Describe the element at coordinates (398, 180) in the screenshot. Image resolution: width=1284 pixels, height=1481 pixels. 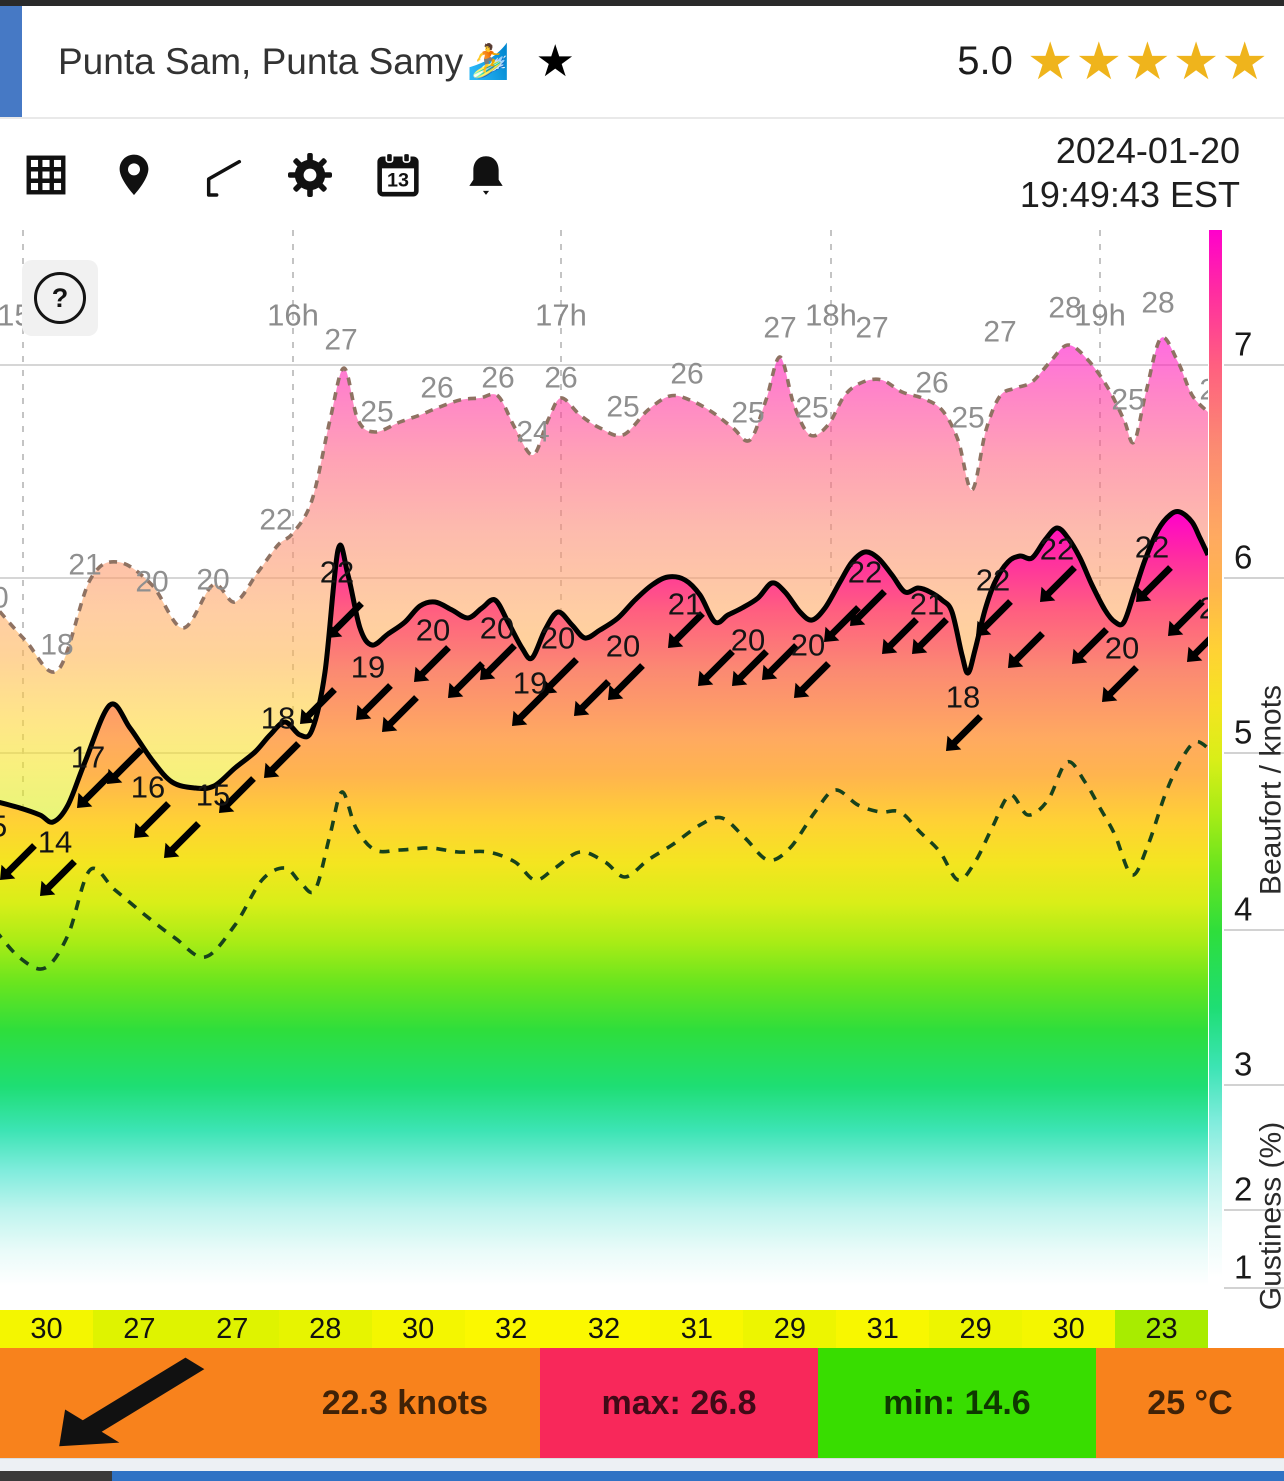
I see `calendar-day: 13` at that location.